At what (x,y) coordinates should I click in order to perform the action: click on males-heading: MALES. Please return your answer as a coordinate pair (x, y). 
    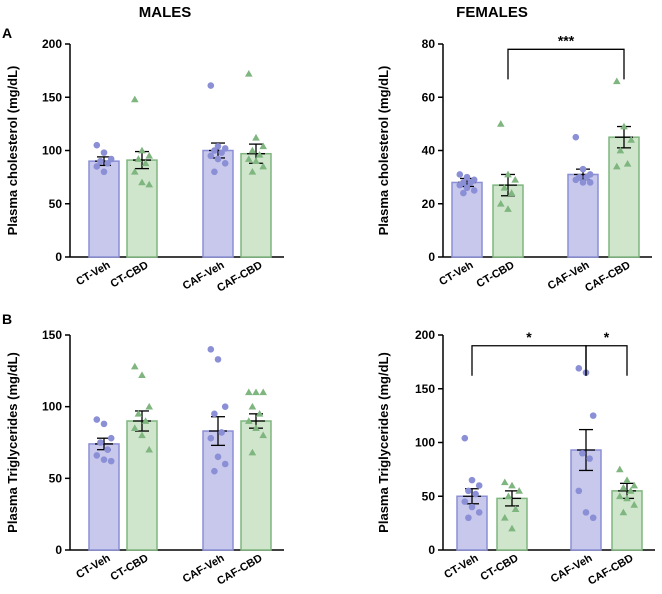
    Looking at the image, I should click on (165, 12).